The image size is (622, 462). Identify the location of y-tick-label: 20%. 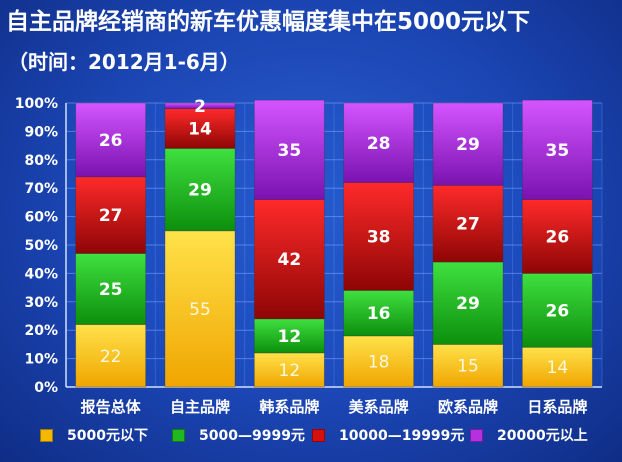
(41, 331).